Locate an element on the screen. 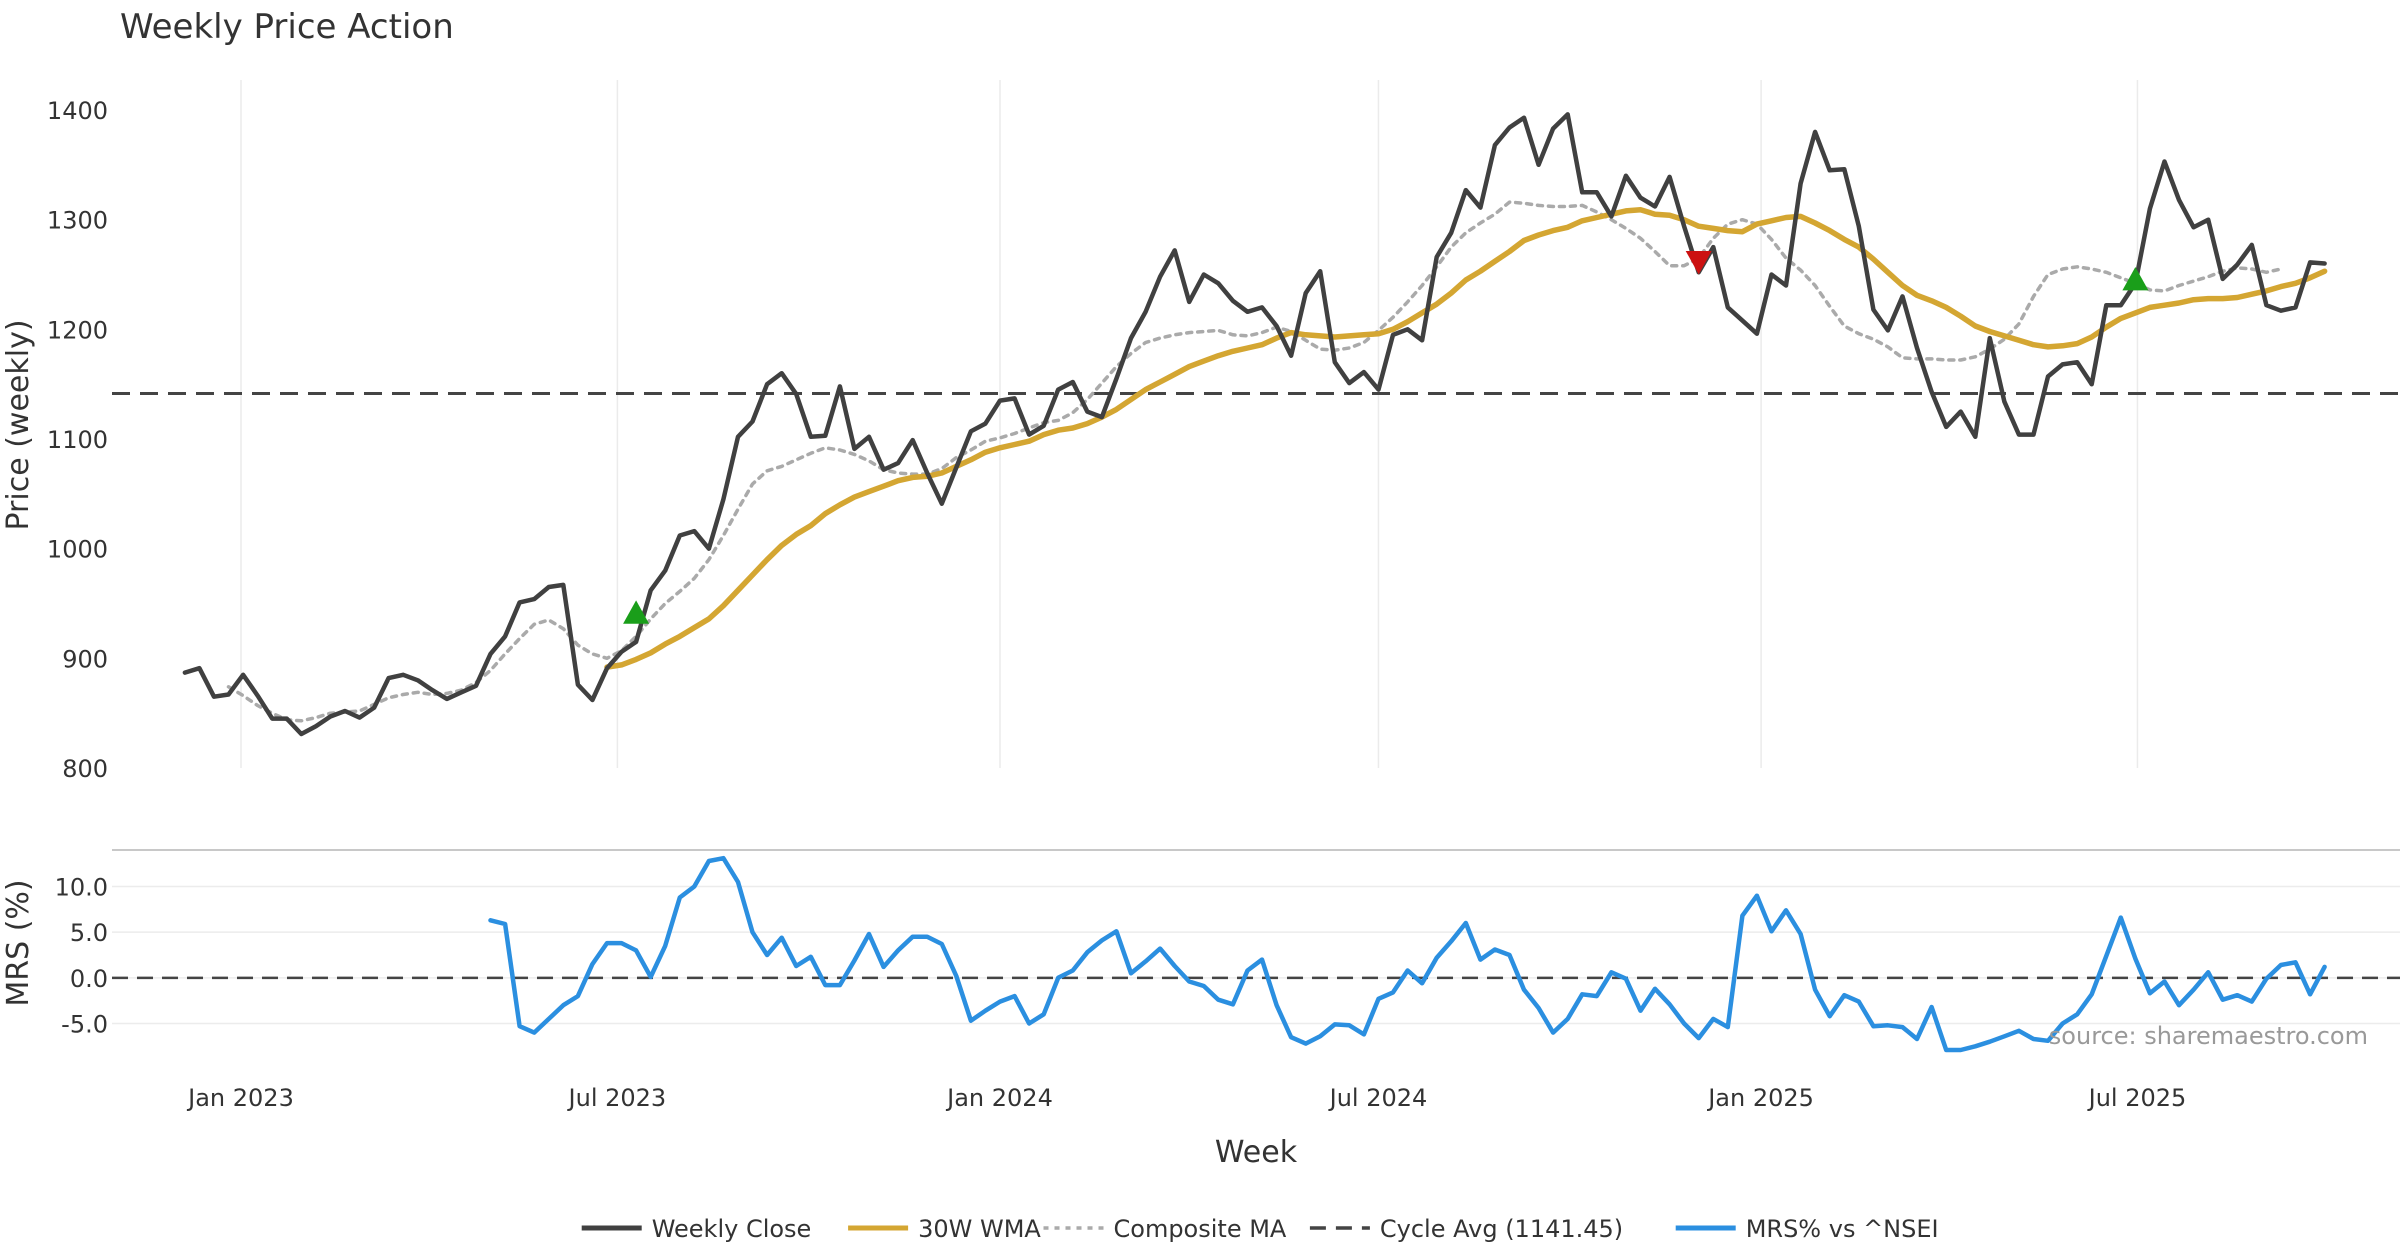 Image resolution: width=2400 pixels, height=1260 pixels. price-y-tick-label: 1300 is located at coordinates (77, 221).